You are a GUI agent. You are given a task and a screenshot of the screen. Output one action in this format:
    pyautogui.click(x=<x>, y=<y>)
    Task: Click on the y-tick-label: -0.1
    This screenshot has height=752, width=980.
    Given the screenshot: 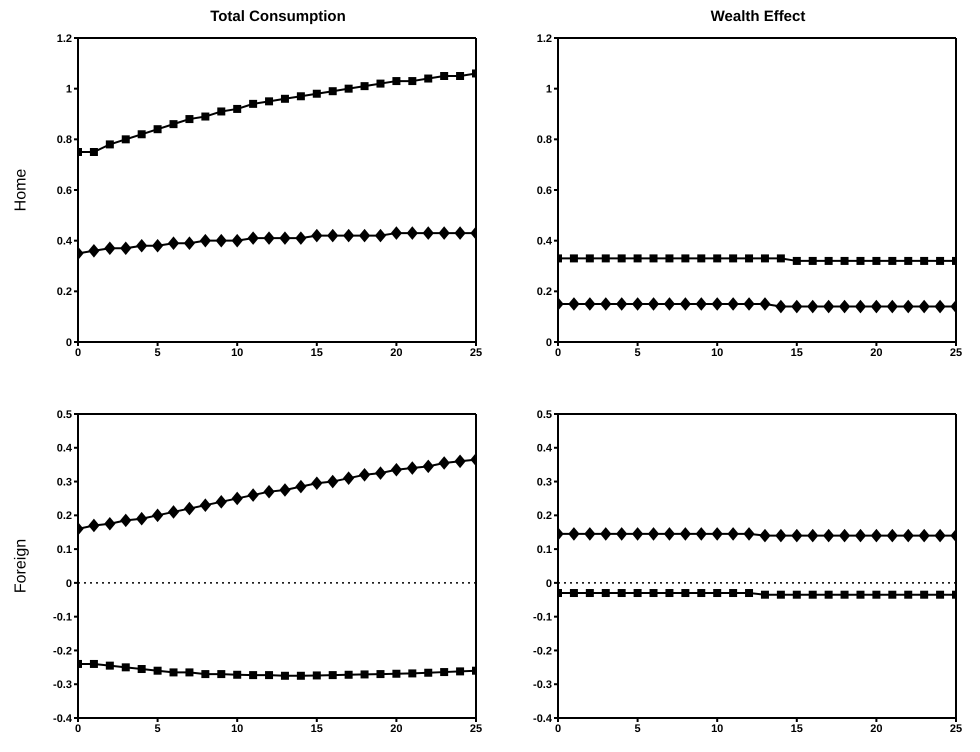 What is the action you would take?
    pyautogui.click(x=542, y=618)
    